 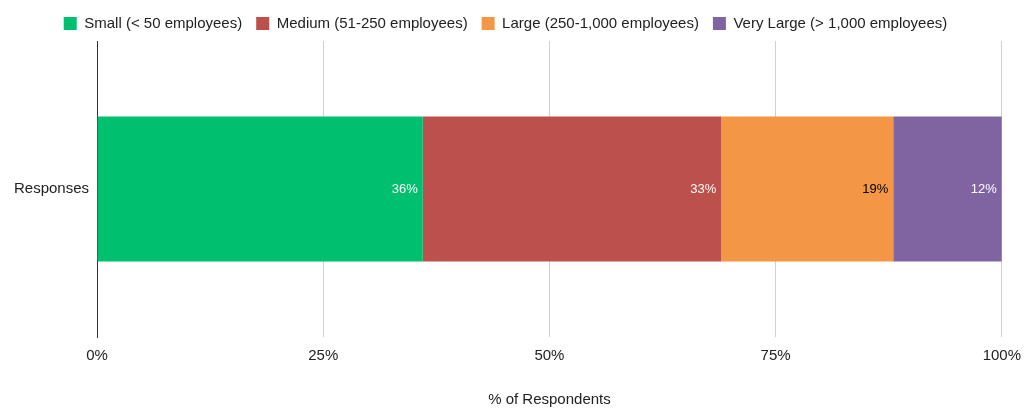 I want to click on x-tick-label: 50%, so click(x=549, y=355).